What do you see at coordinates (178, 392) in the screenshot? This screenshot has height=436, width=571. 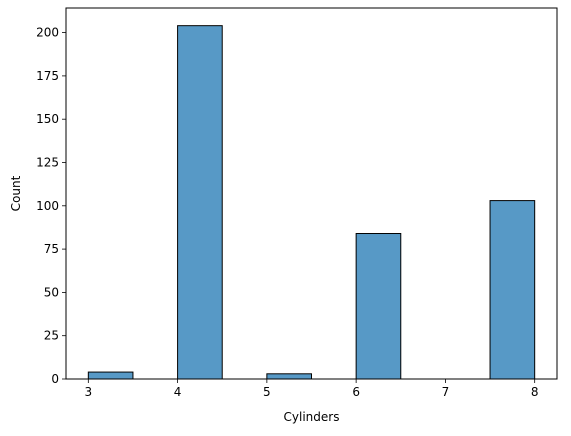 I see `x-tick-label: 4` at bounding box center [178, 392].